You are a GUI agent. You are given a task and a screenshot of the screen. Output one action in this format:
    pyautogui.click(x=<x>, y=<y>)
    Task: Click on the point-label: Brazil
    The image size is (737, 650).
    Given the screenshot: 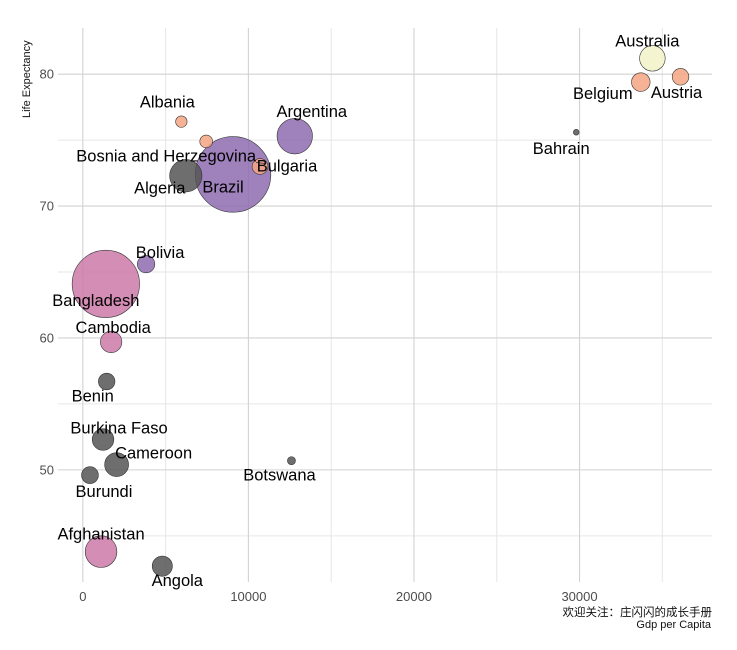 What is the action you would take?
    pyautogui.click(x=222, y=187)
    